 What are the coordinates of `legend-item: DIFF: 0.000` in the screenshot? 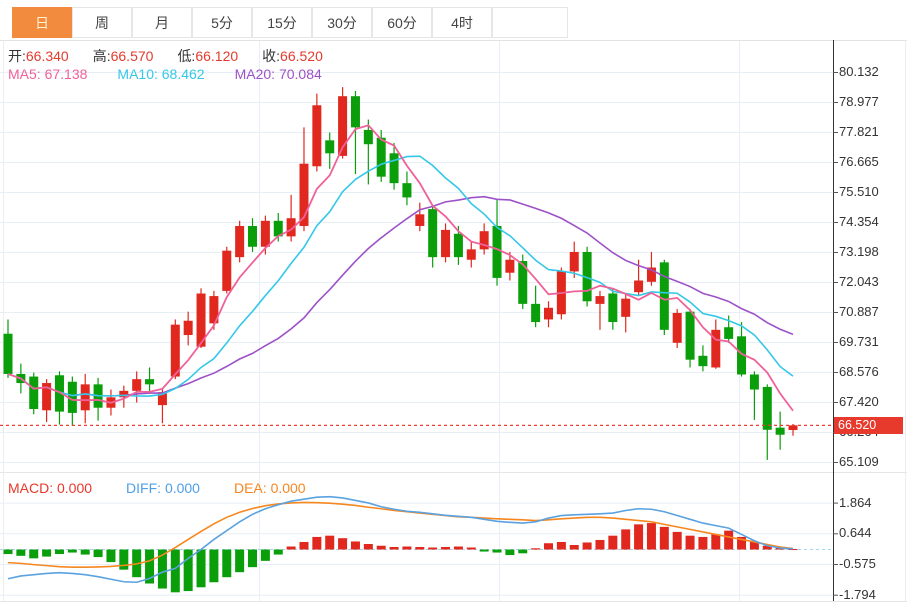 It's located at (163, 488).